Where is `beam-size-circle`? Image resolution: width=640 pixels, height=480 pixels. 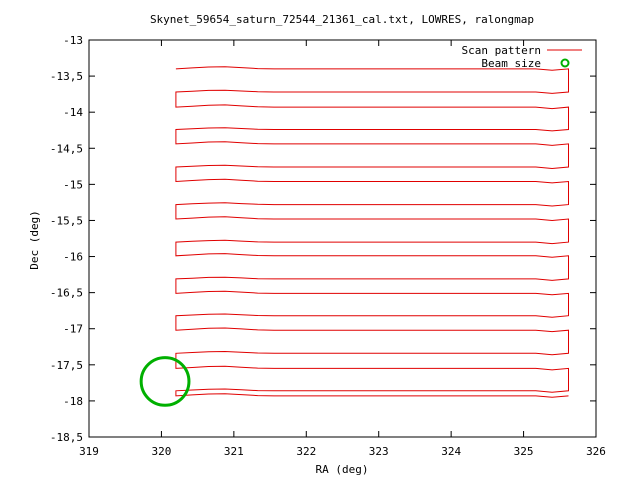 beam-size-circle is located at coordinates (165, 381).